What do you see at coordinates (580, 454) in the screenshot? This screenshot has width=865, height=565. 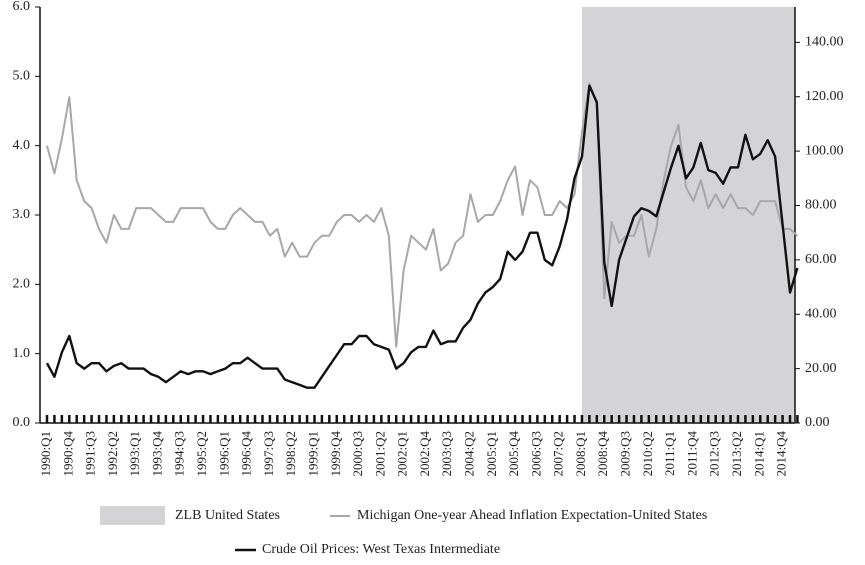 I see `x-tick-label: 2008:Q1` at bounding box center [580, 454].